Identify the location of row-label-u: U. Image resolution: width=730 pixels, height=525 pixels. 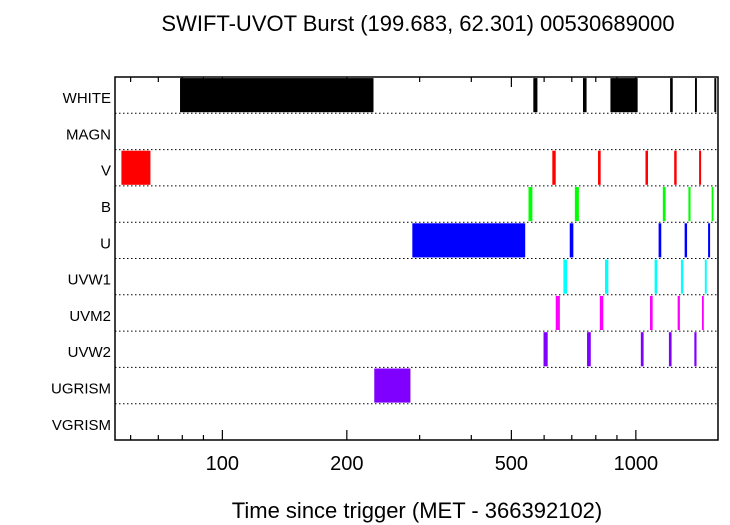
(105, 243).